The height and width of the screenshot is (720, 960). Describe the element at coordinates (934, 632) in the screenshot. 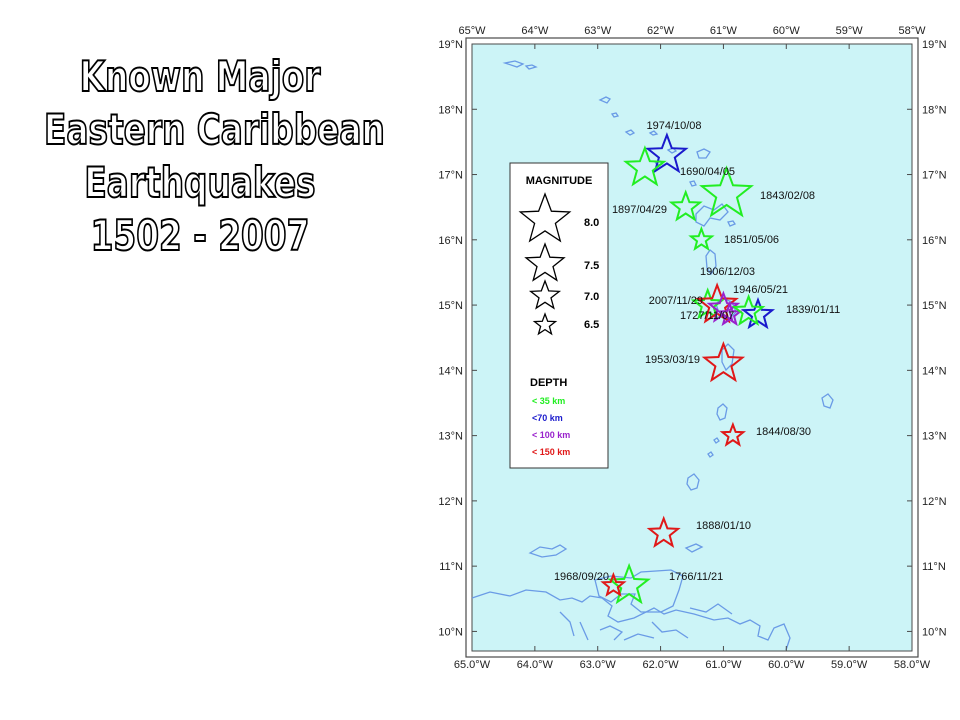

I see `right-lat-label: 10°N` at that location.